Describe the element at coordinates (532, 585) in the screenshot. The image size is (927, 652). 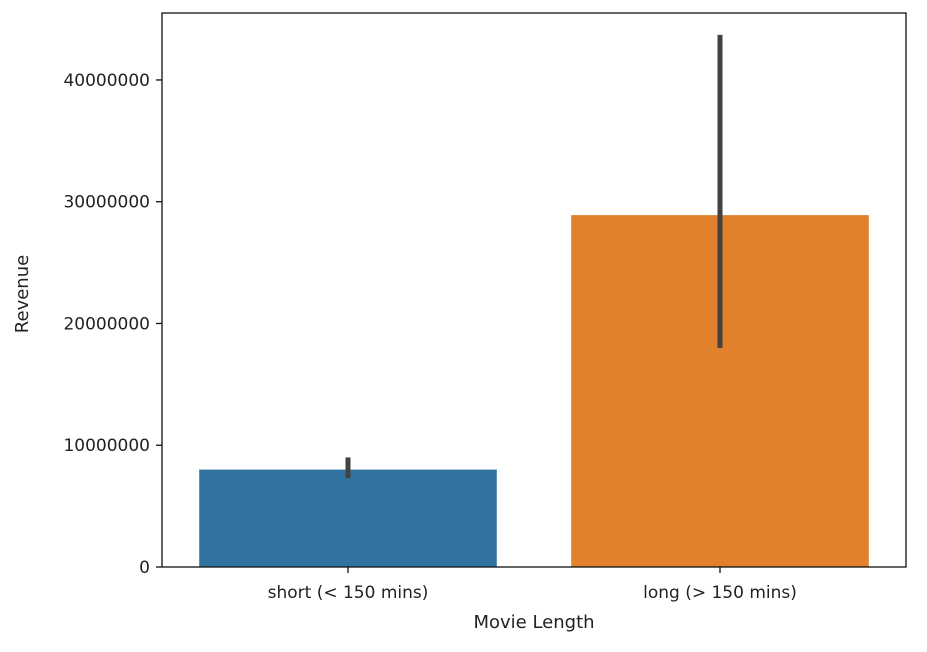
I see `x-axis-ticks: short (< 150 mins) long (> 150 mins)` at that location.